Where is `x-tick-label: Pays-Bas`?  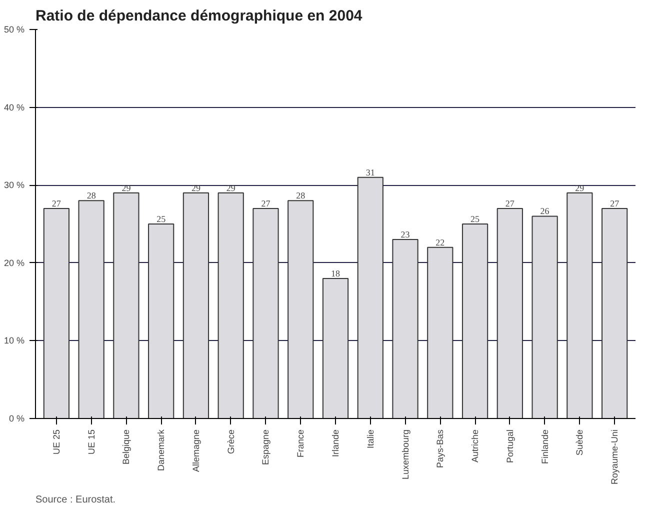 x-tick-label: Pays-Bas is located at coordinates (440, 448).